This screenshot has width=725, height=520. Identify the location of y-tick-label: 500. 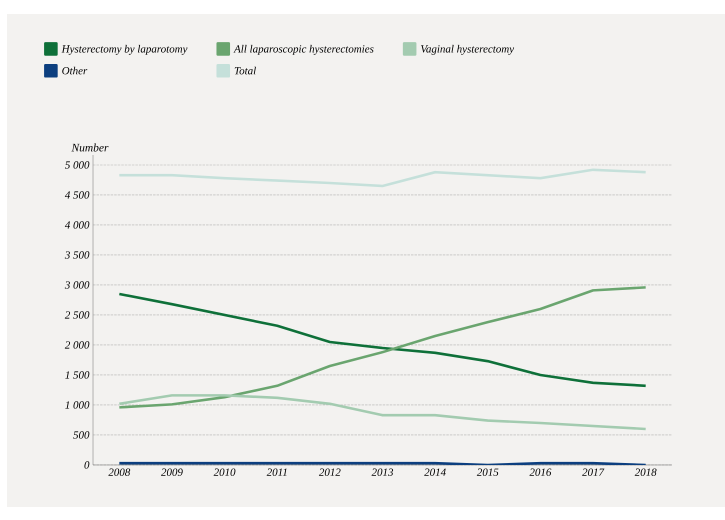
(81, 435).